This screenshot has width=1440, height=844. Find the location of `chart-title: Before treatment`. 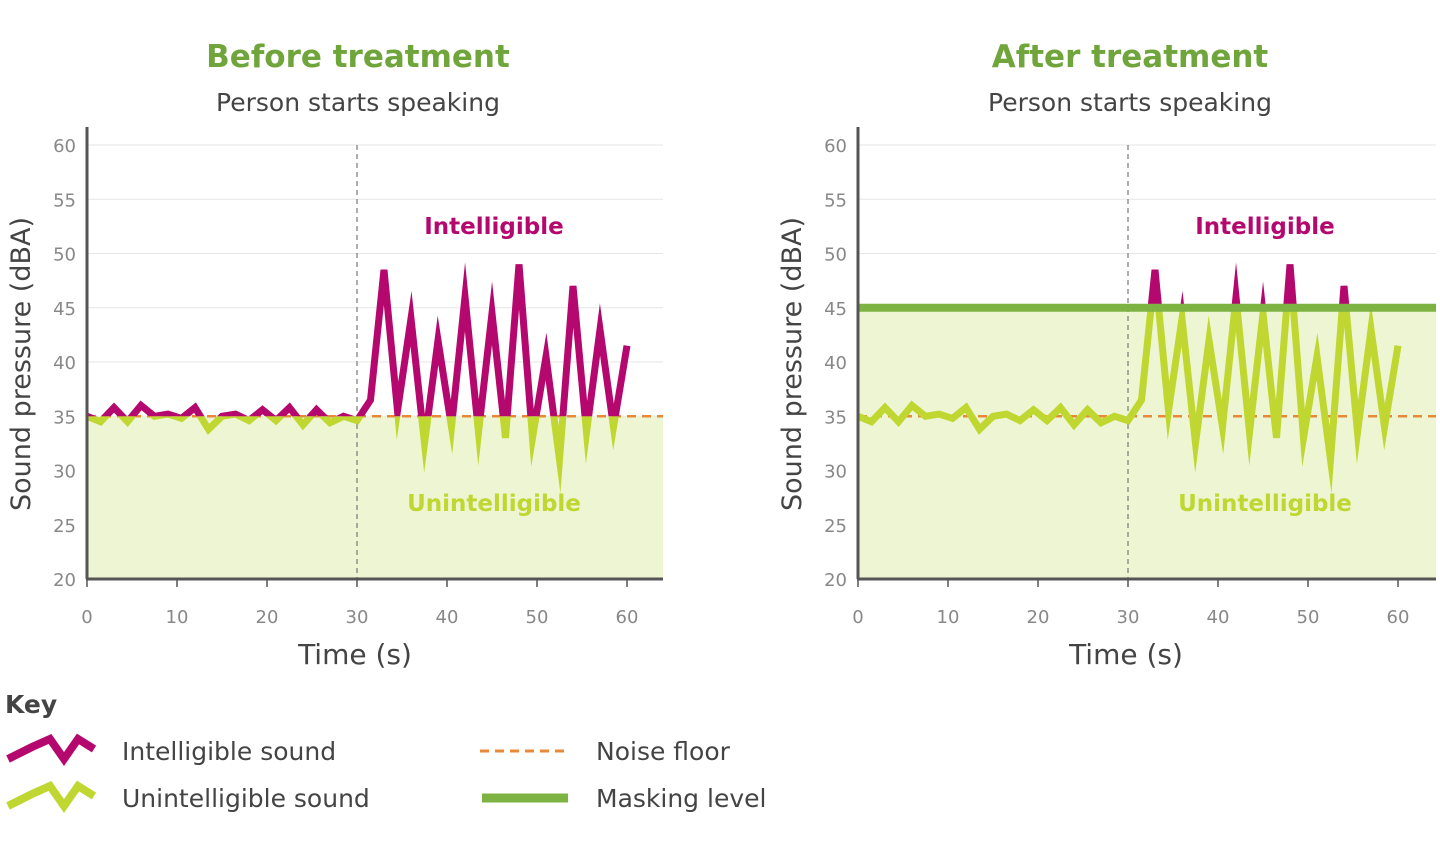

chart-title: Before treatment is located at coordinates (358, 57).